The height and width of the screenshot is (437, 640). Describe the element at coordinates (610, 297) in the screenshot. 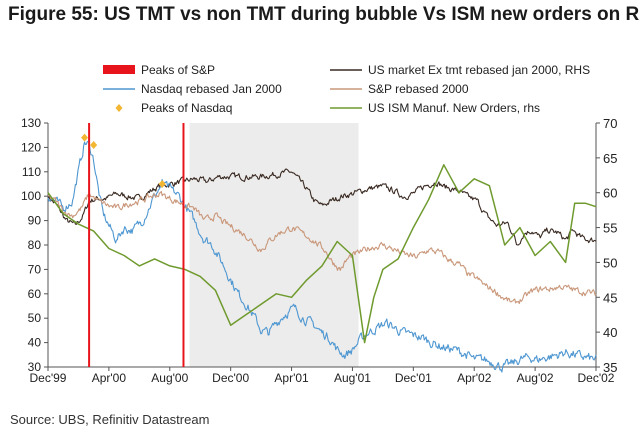

I see `y-right-tick-label: 45` at that location.